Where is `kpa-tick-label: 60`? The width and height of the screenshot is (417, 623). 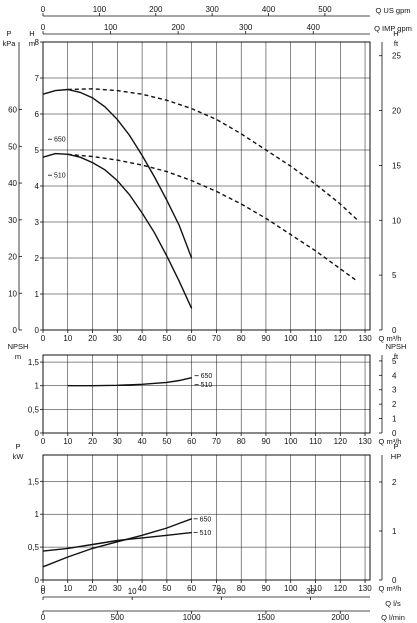 kpa-tick-label: 60 is located at coordinates (12, 110).